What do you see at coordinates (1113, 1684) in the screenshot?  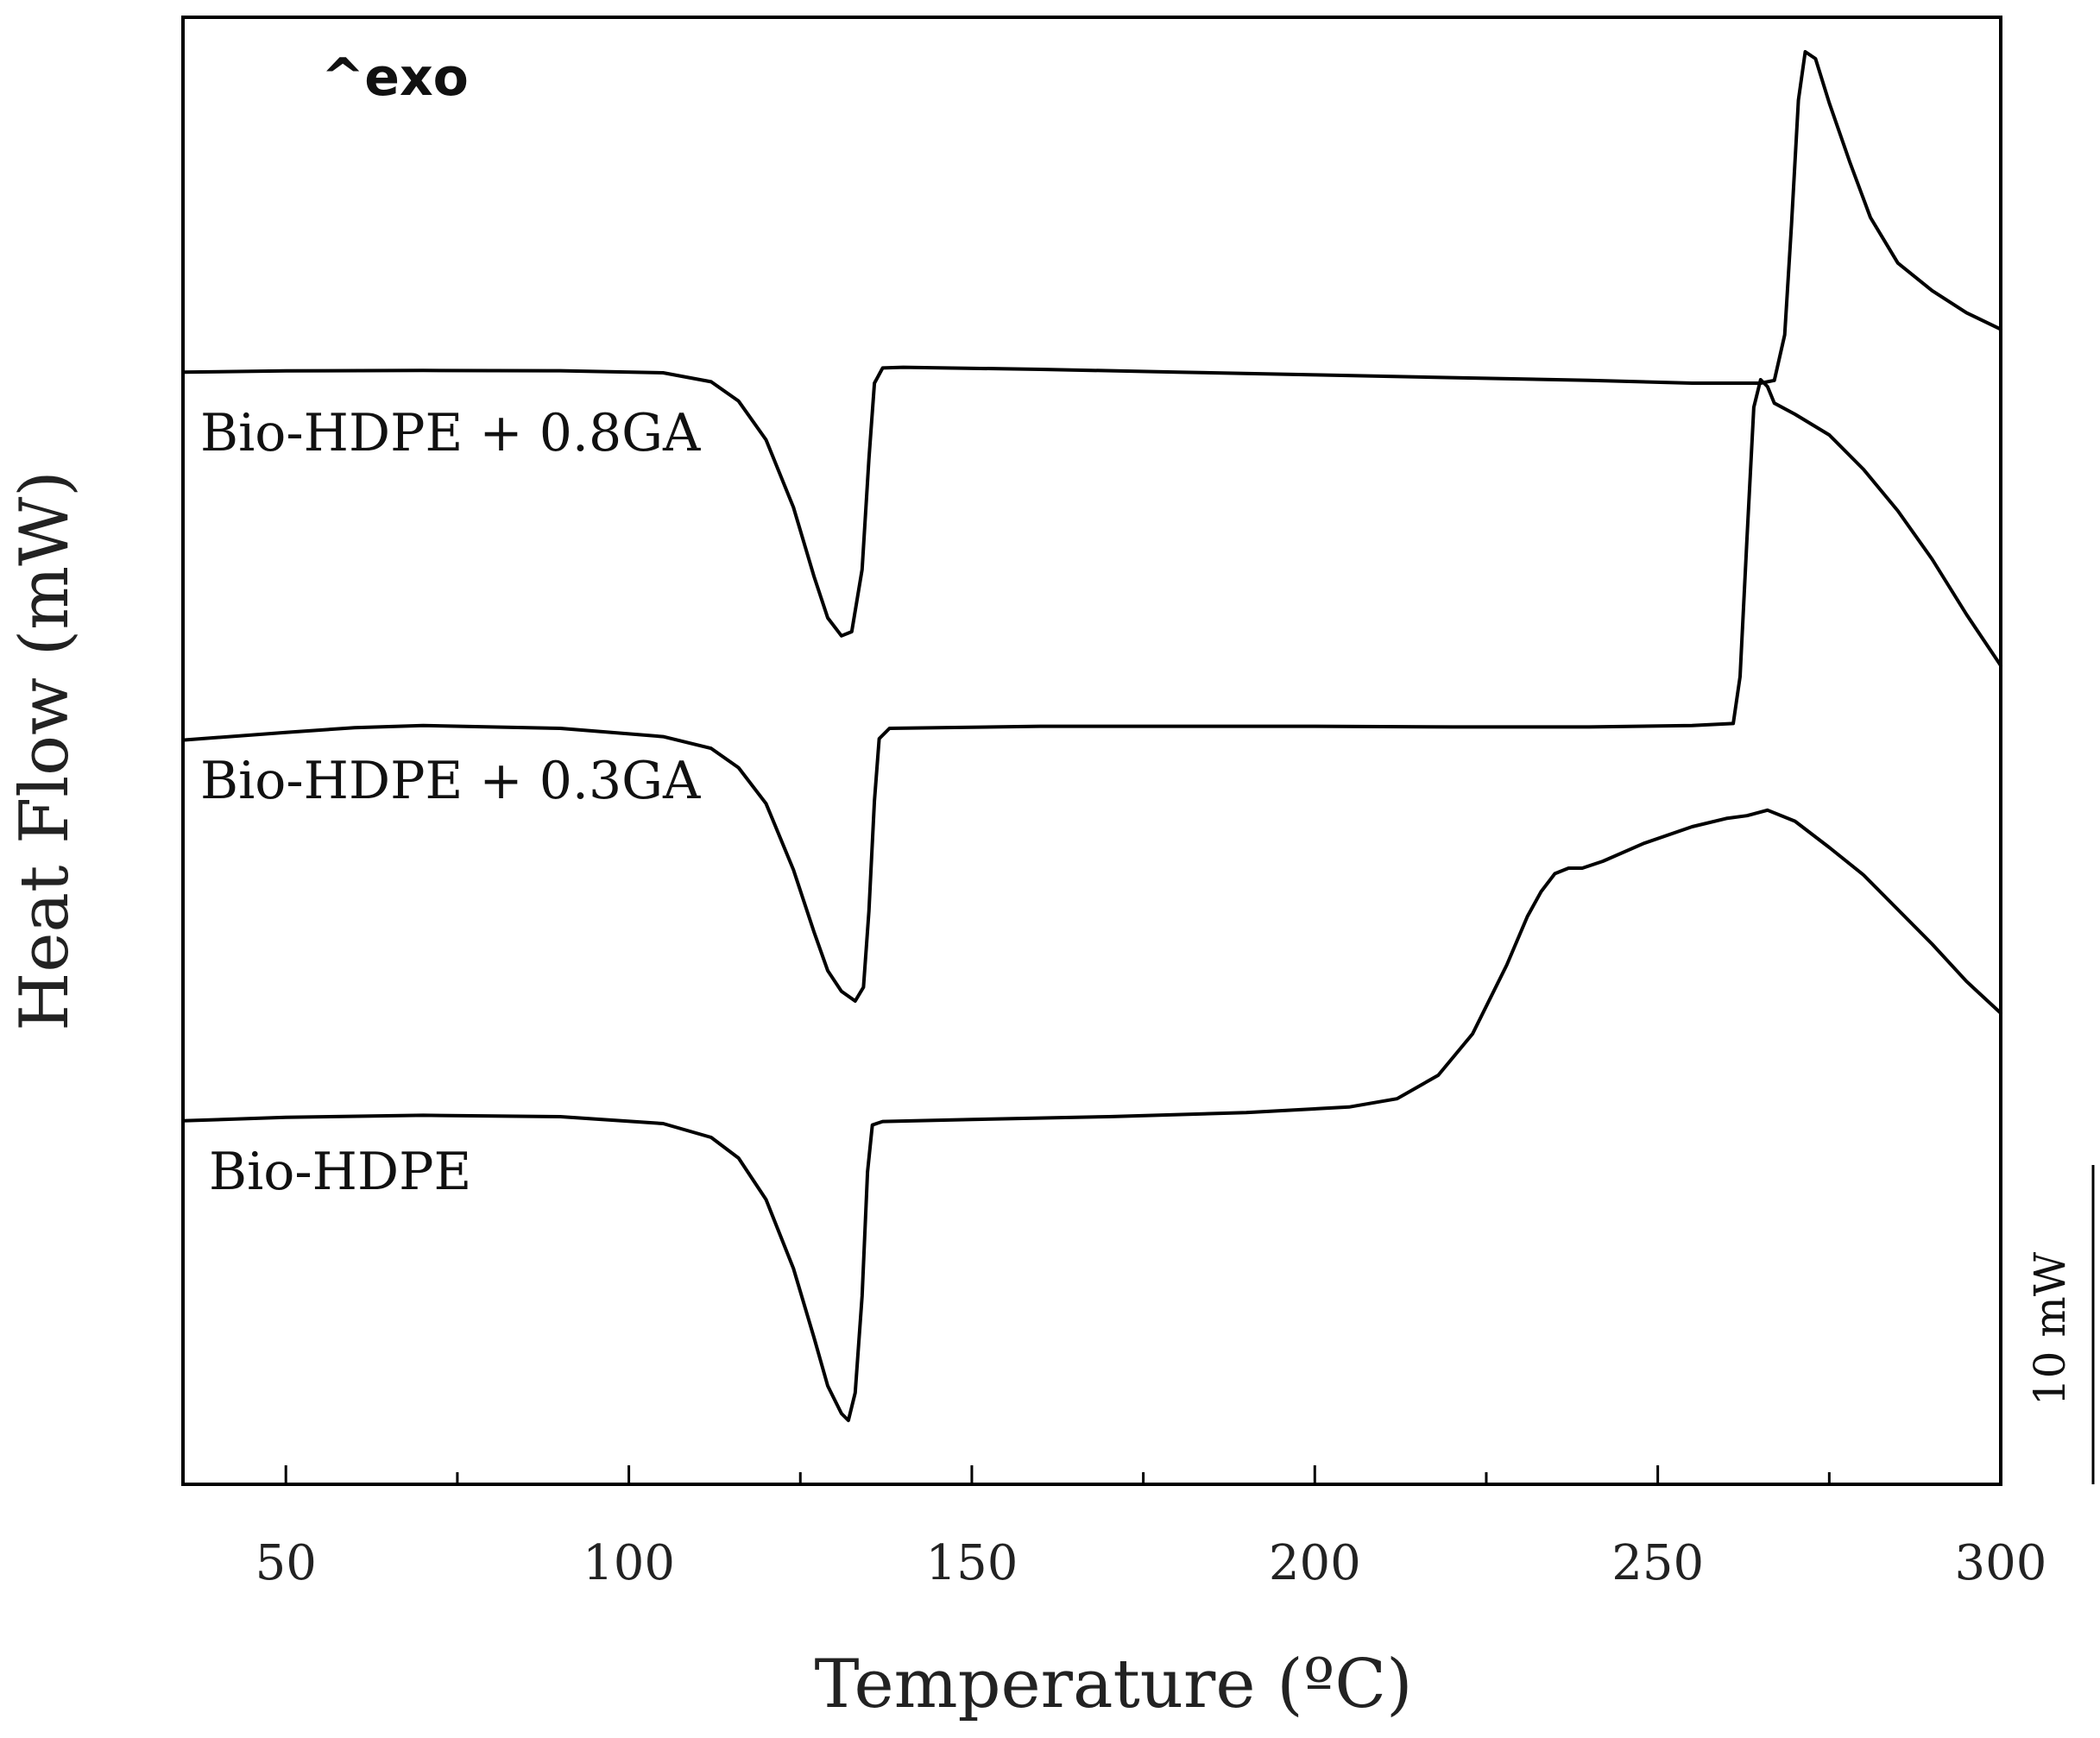 I see `x-axis-title: Temperature (ºC)` at bounding box center [1113, 1684].